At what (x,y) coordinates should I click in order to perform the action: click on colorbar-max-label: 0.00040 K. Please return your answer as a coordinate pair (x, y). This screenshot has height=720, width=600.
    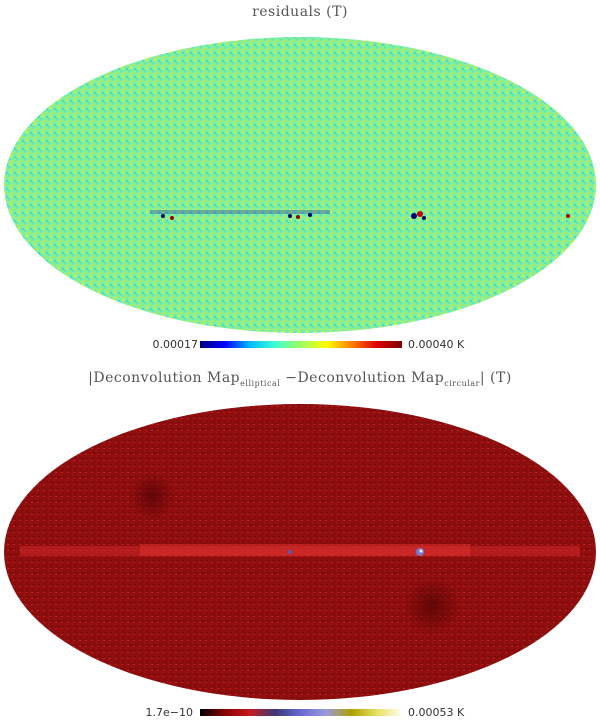
    Looking at the image, I should click on (436, 344).